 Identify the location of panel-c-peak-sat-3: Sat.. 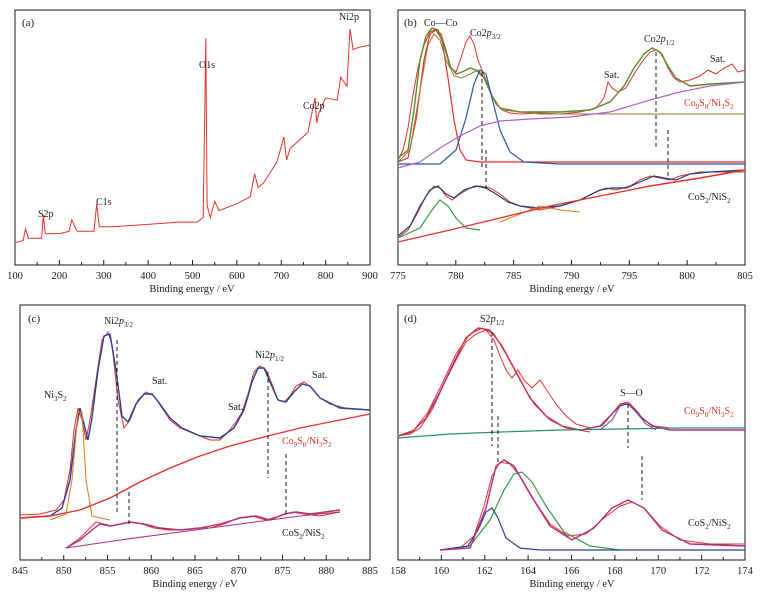
(319, 375).